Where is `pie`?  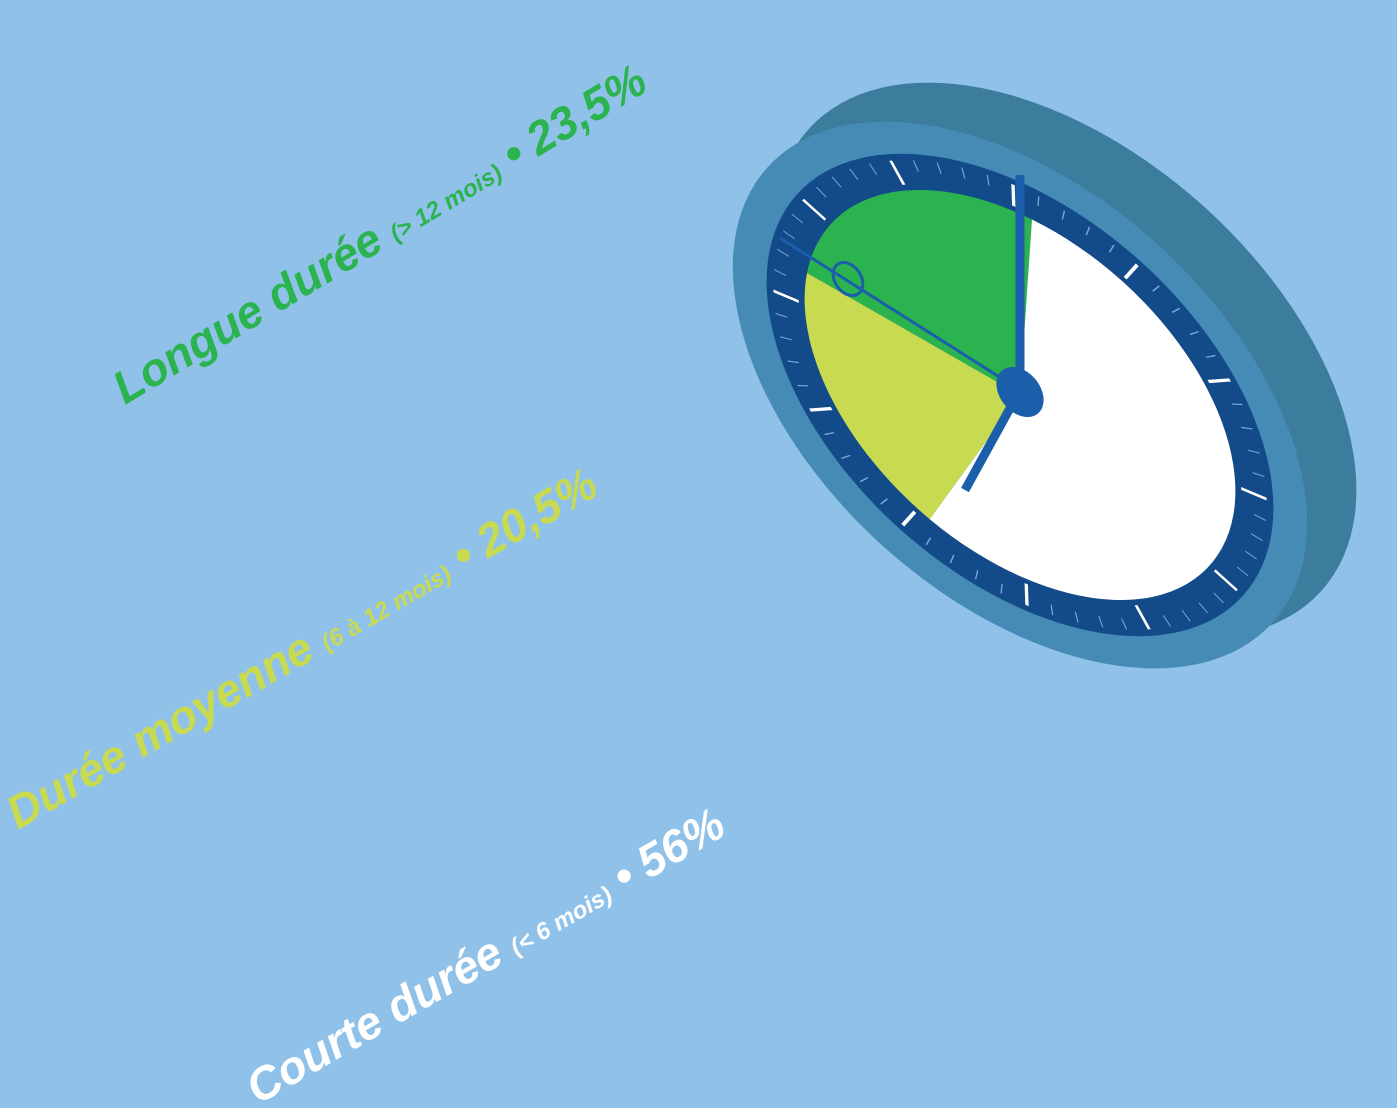 pie is located at coordinates (1020, 395).